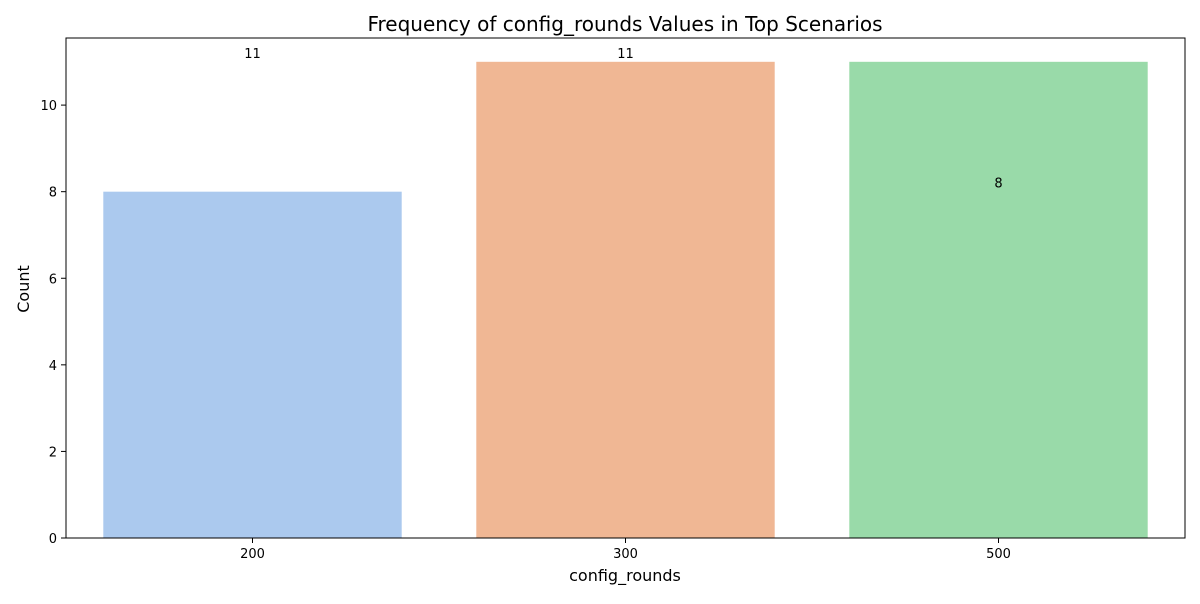  What do you see at coordinates (998, 554) in the screenshot?
I see `x-tick-label: 500` at bounding box center [998, 554].